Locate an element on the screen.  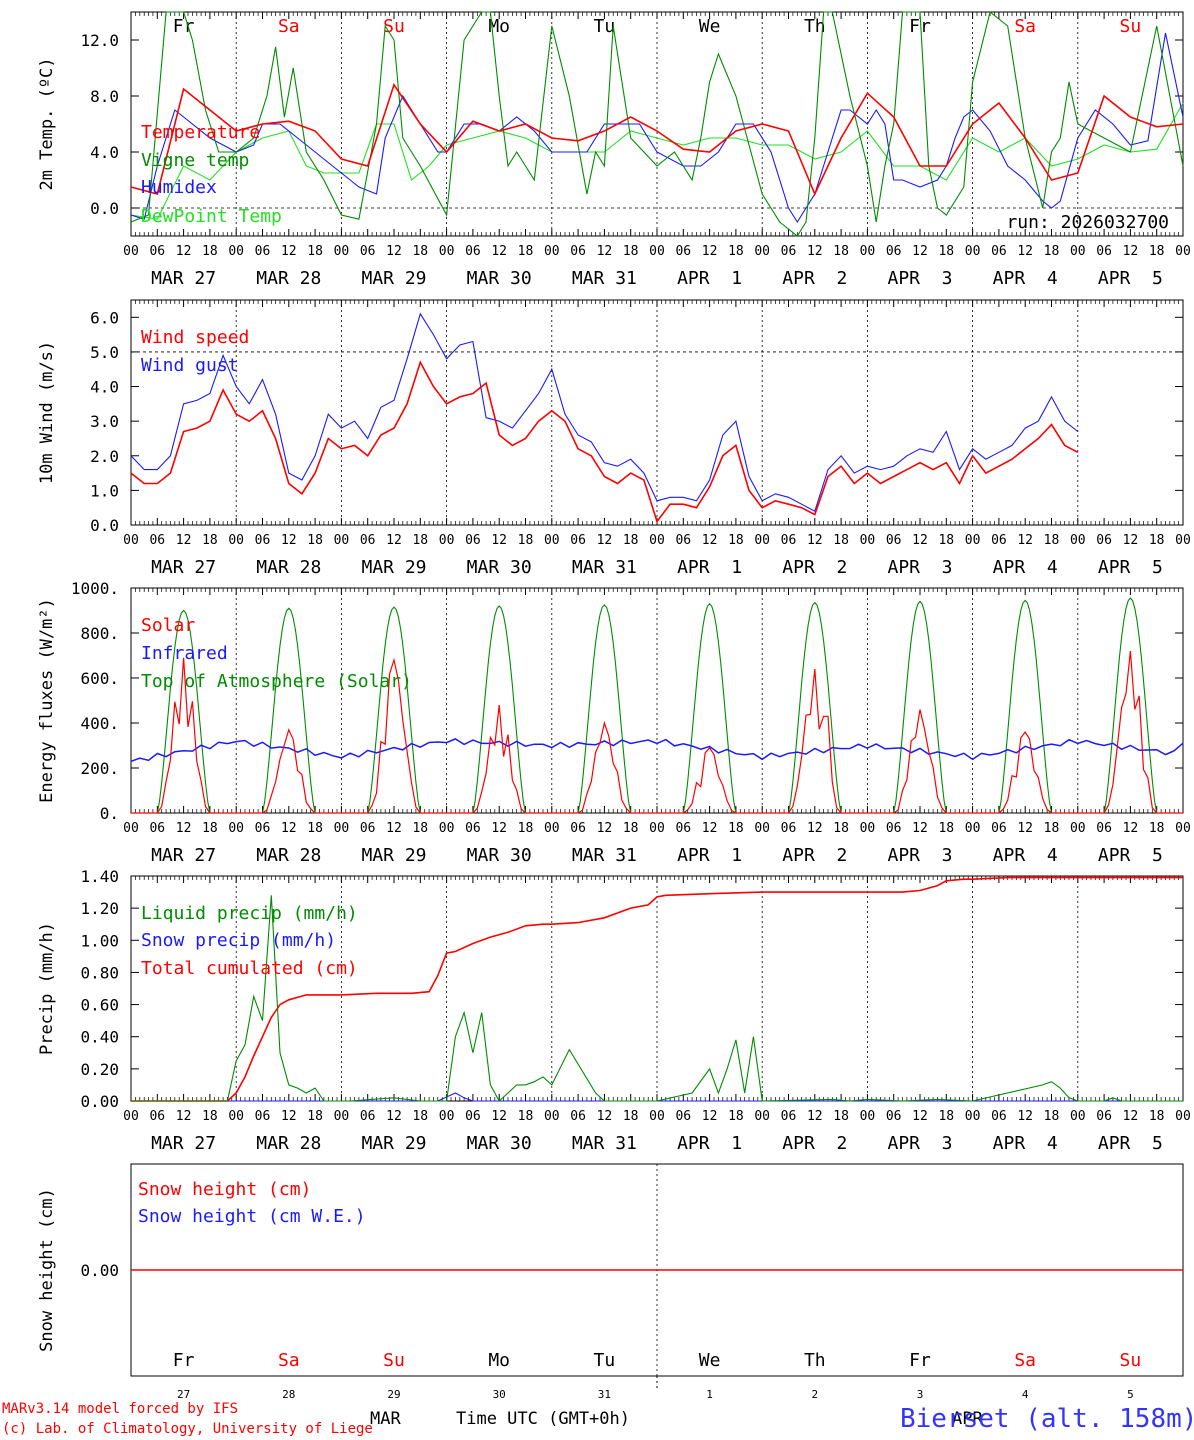
y-axis-label: Snow height (cm) is located at coordinates (47, 1270).